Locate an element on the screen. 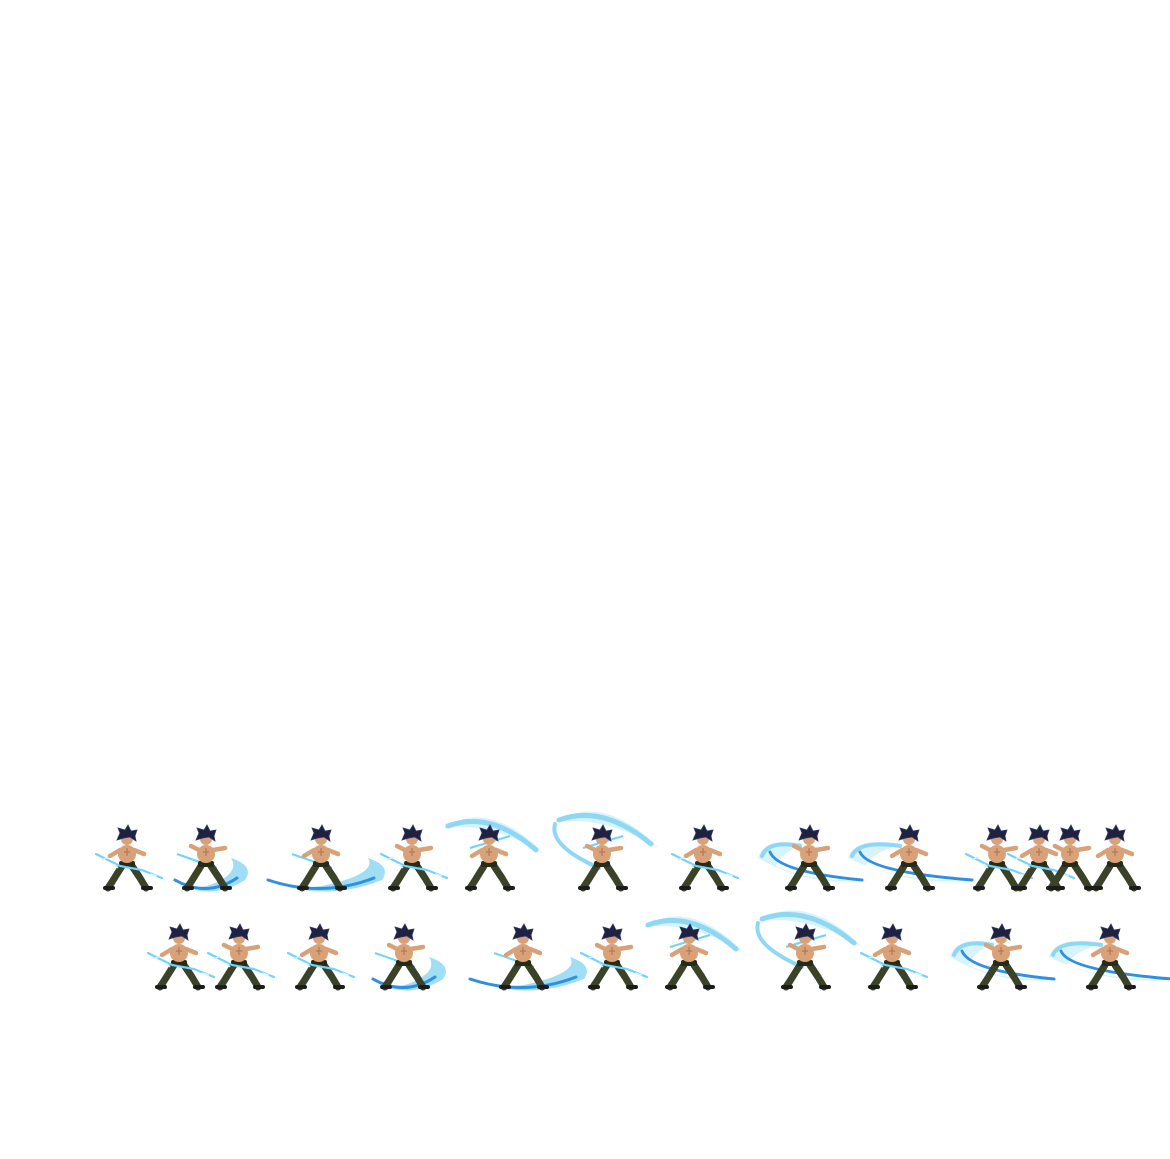  ice-swirl-band is located at coordinates (1077, 949).